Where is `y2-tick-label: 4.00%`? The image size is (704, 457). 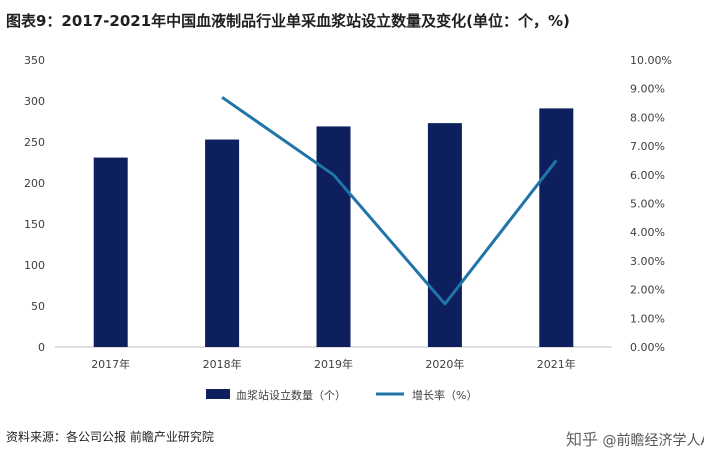 y2-tick-label: 4.00% is located at coordinates (647, 232).